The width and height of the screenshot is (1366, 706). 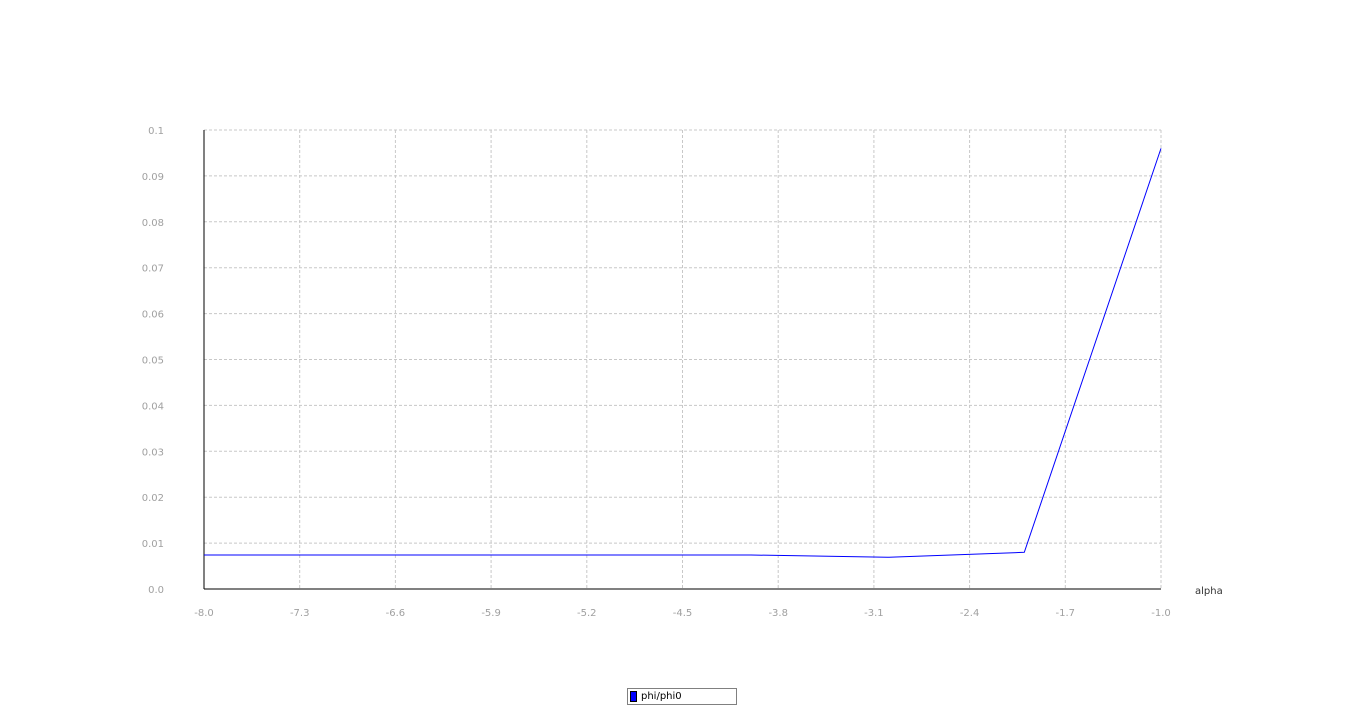 What do you see at coordinates (153, 315) in the screenshot?
I see `y-tick-label: 0.06` at bounding box center [153, 315].